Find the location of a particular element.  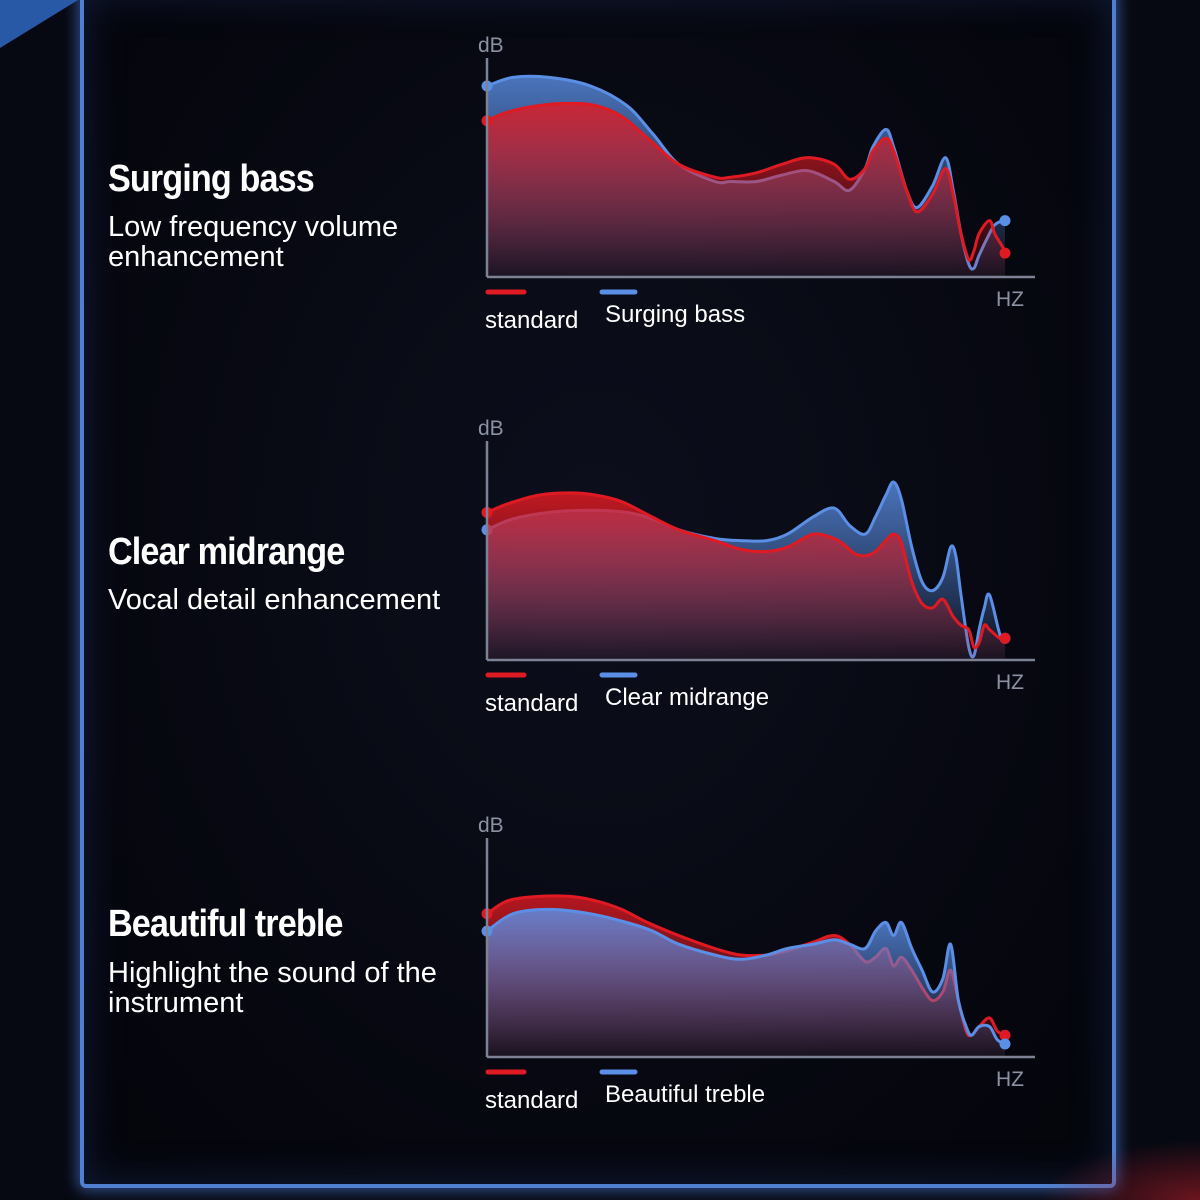

bottom-glow is located at coordinates (1120, 1170).